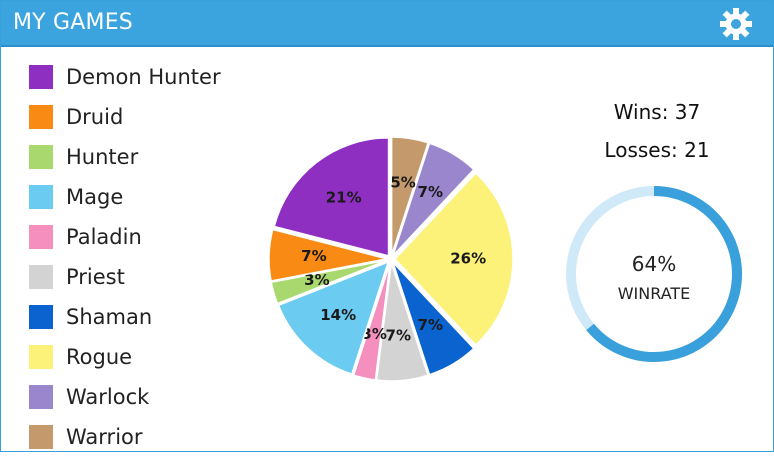 This screenshot has height=459, width=774. I want to click on legend-item-shaman: Shaman, so click(149, 319).